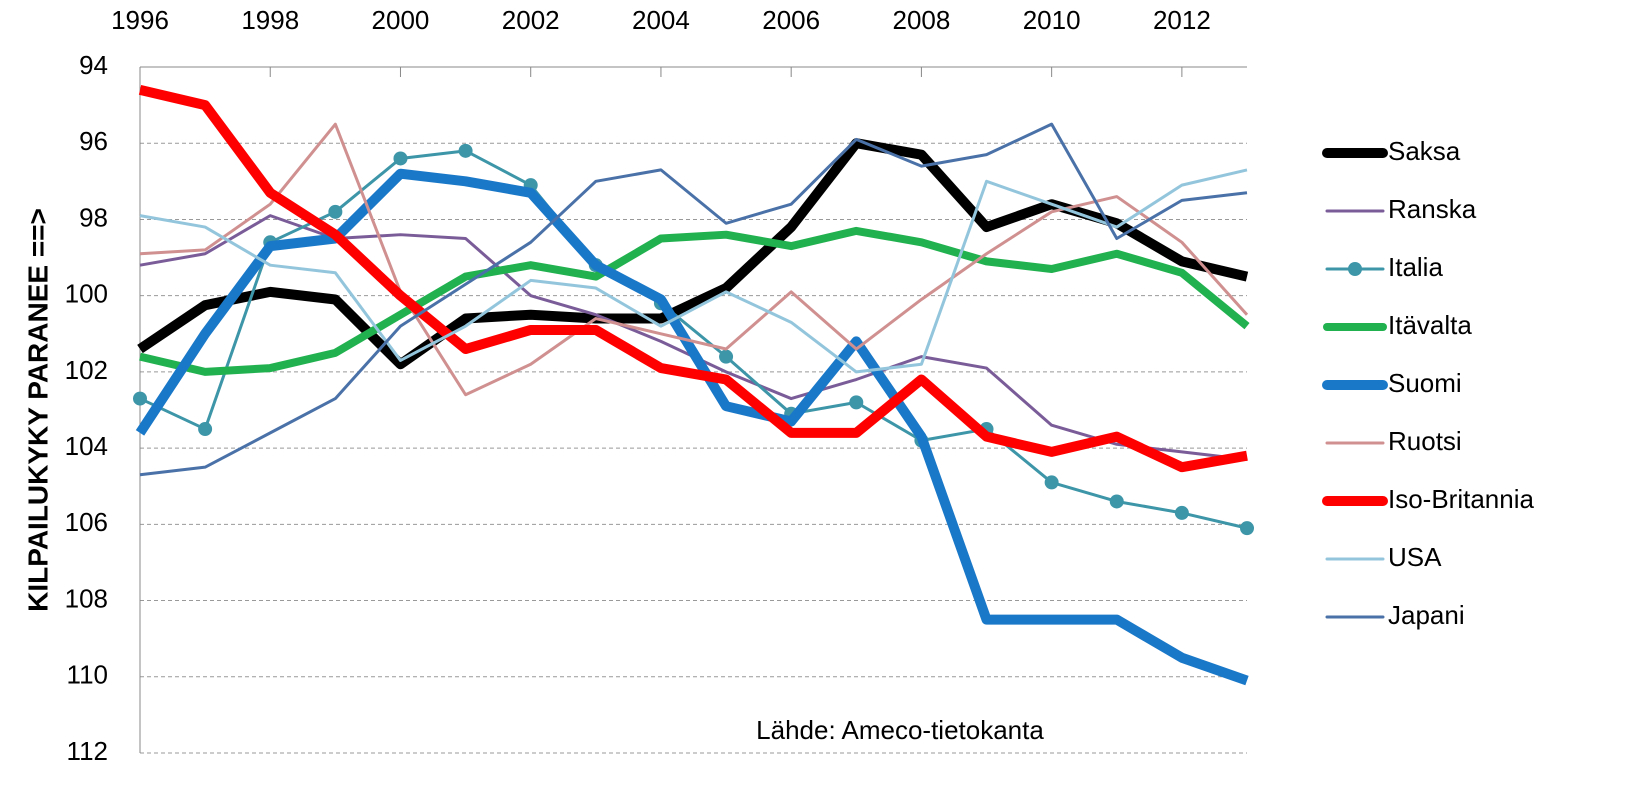  I want to click on legend-label: Itävalta, so click(1430, 325).